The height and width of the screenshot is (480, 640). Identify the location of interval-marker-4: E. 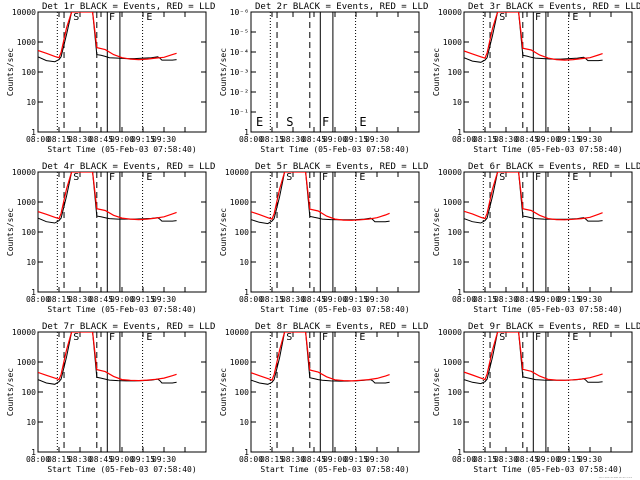
(362, 122).